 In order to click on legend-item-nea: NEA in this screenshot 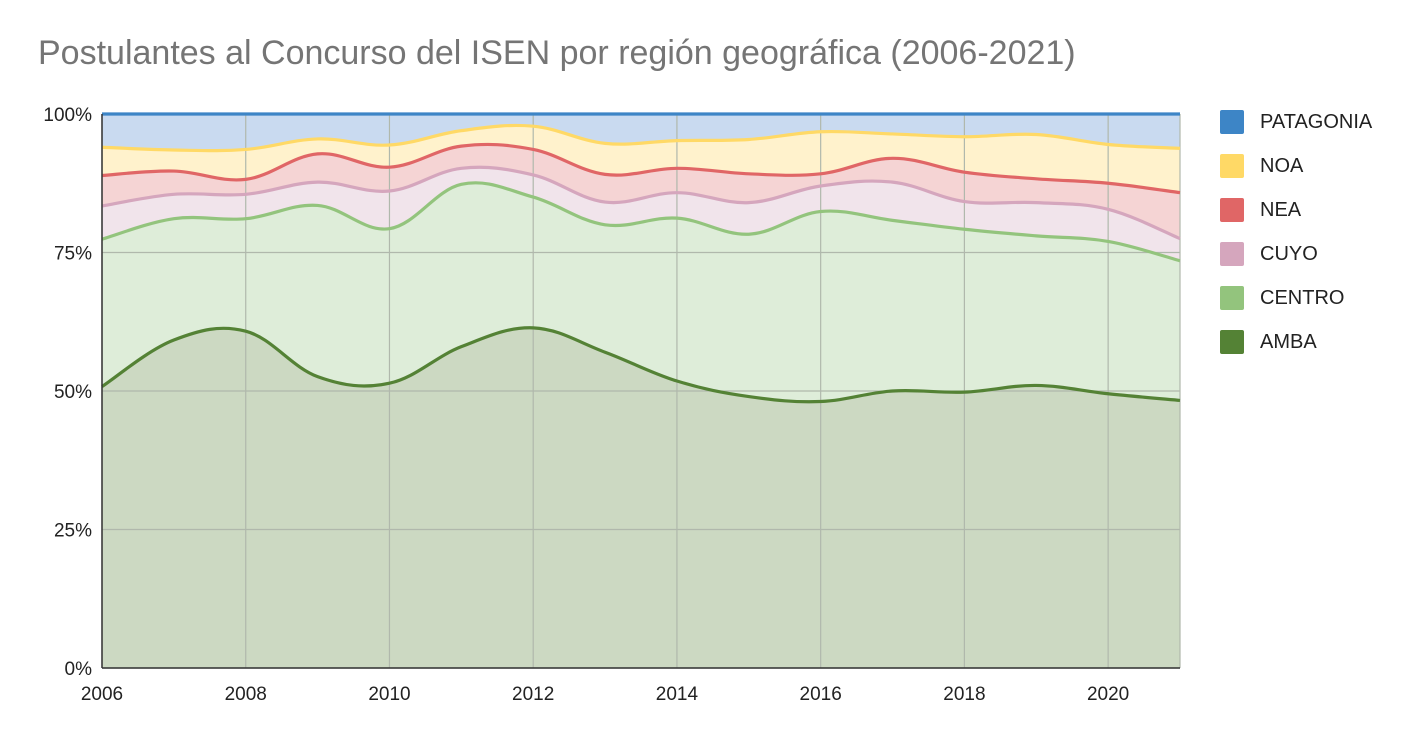, I will do `click(1296, 210)`.